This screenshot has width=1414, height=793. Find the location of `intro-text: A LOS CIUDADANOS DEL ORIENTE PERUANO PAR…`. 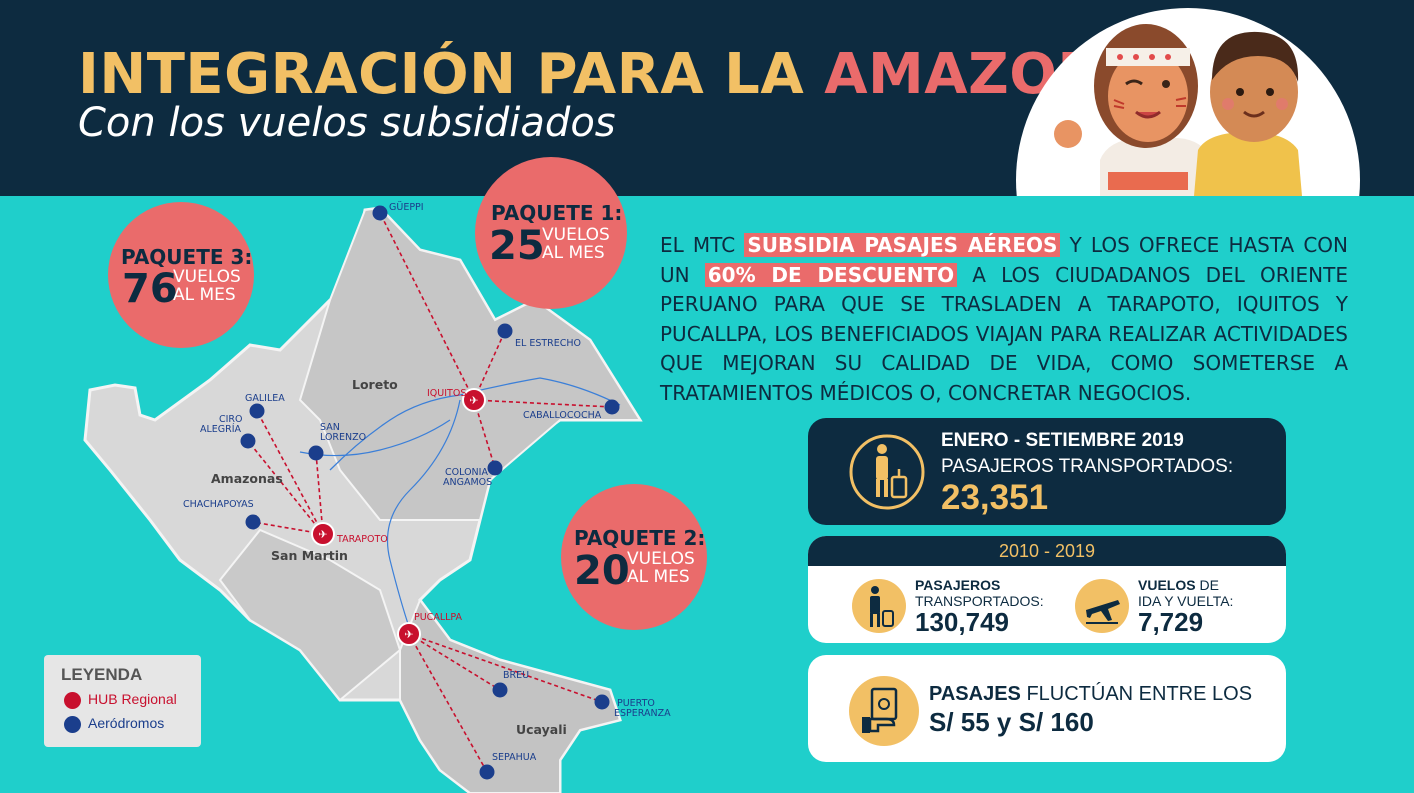

intro-text: A LOS CIUDADANOS DEL ORIENTE PERUANO PAR… is located at coordinates (1004, 333).